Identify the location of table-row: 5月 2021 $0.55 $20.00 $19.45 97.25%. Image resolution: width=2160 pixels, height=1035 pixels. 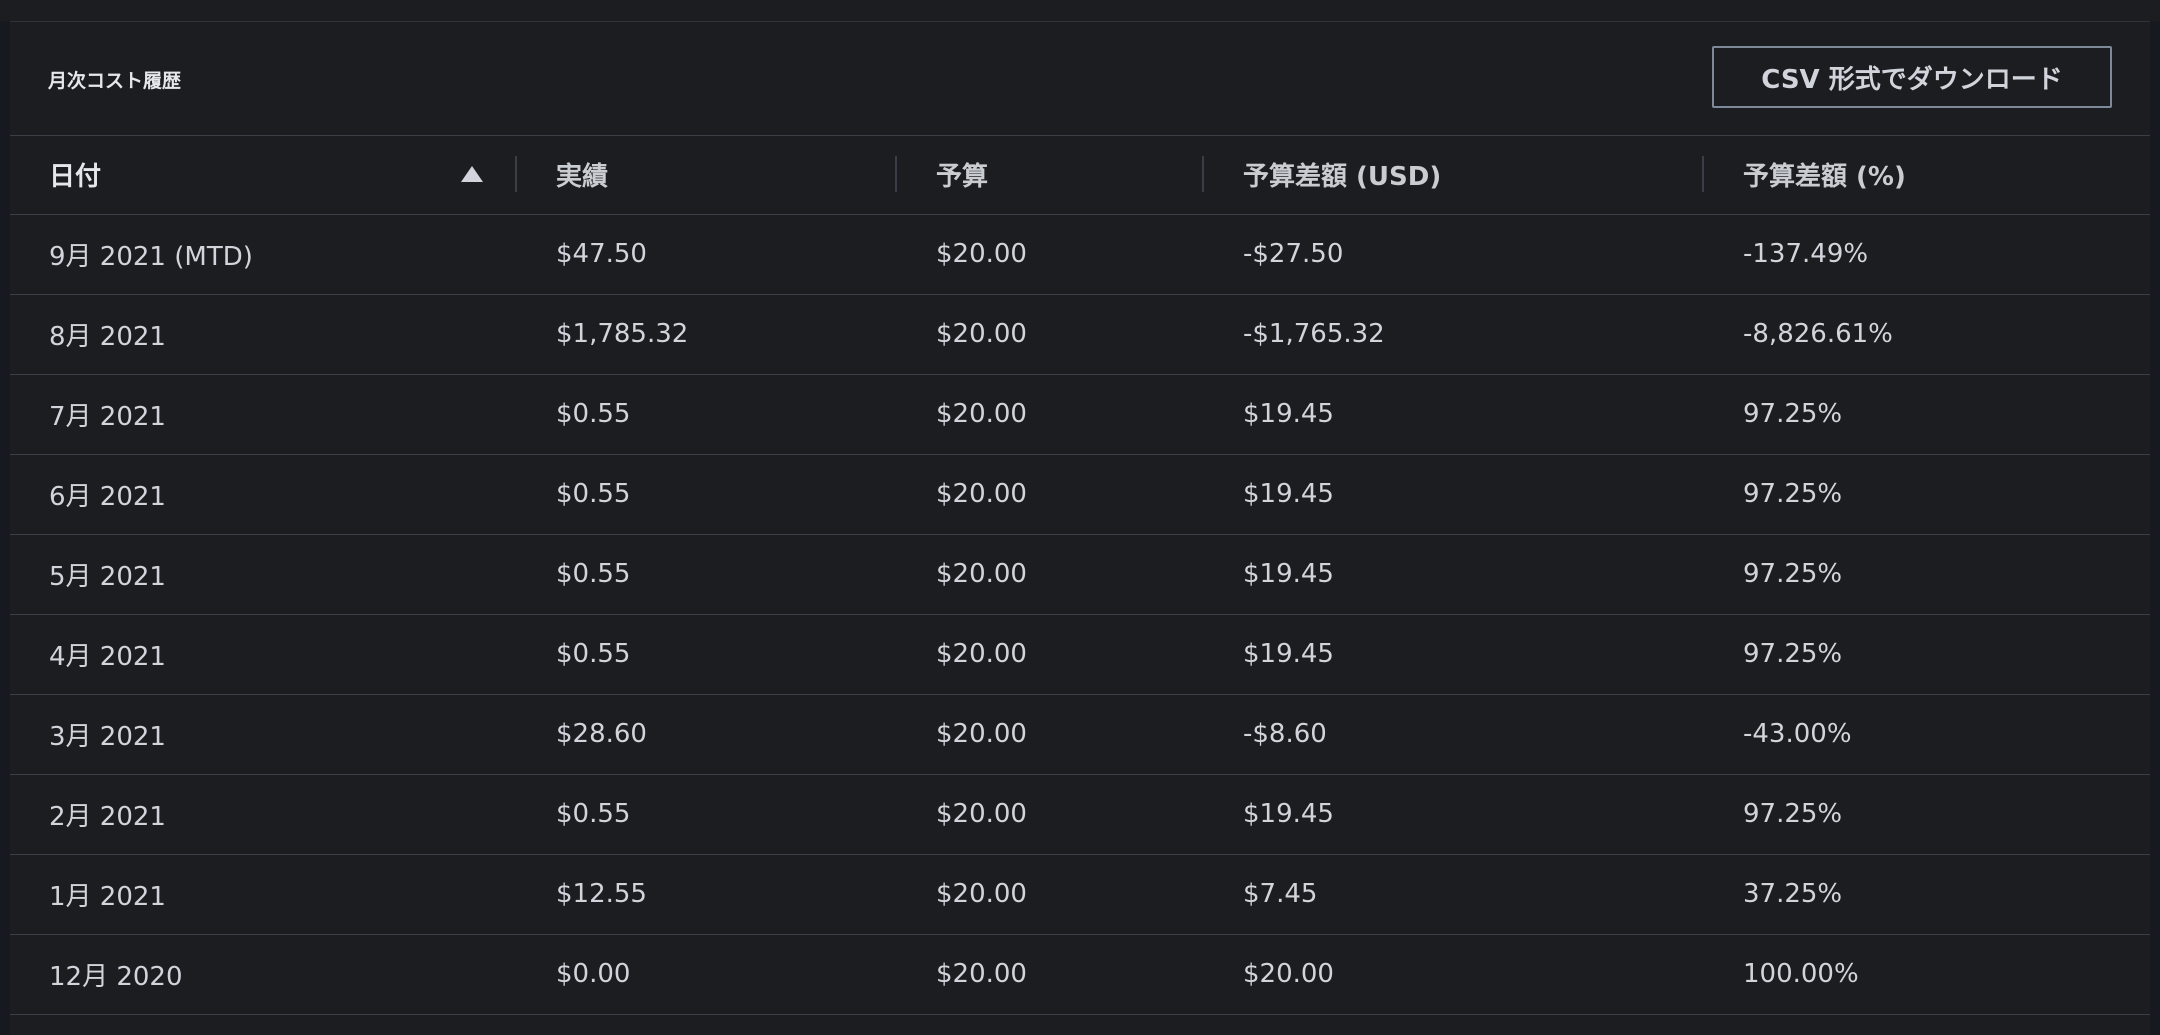
(1080, 574).